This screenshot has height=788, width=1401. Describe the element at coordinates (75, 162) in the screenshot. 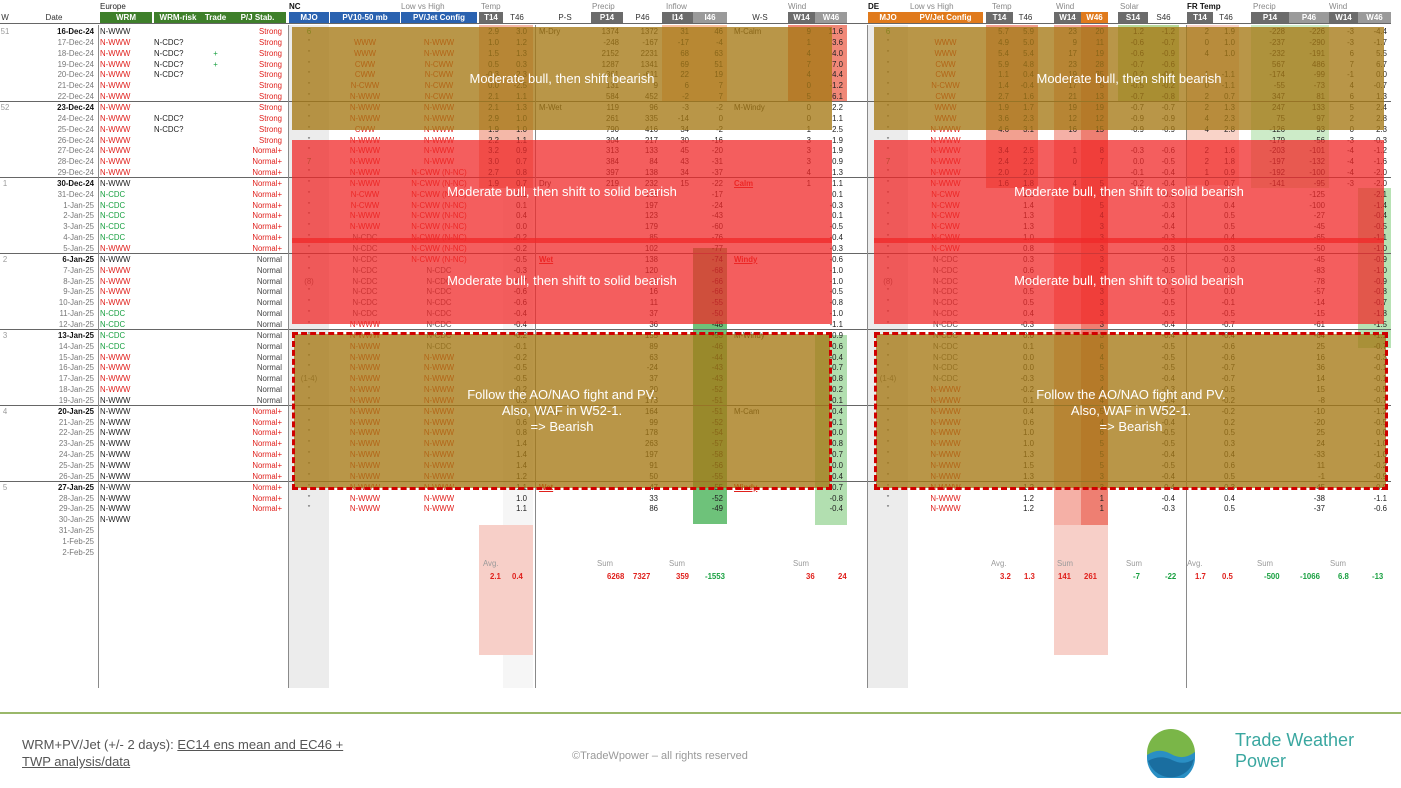

I see `cell-d: 28-Dec-24` at that location.